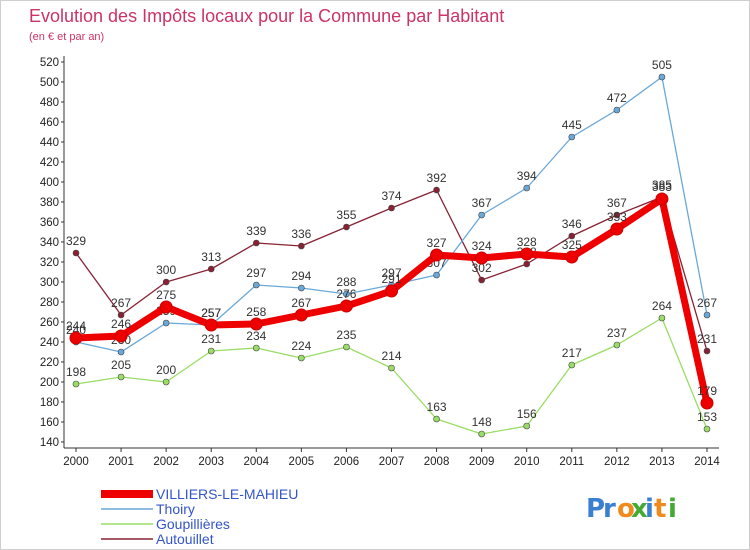 Image resolution: width=750 pixels, height=550 pixels. What do you see at coordinates (346, 282) in the screenshot?
I see `data-label: 288` at bounding box center [346, 282].